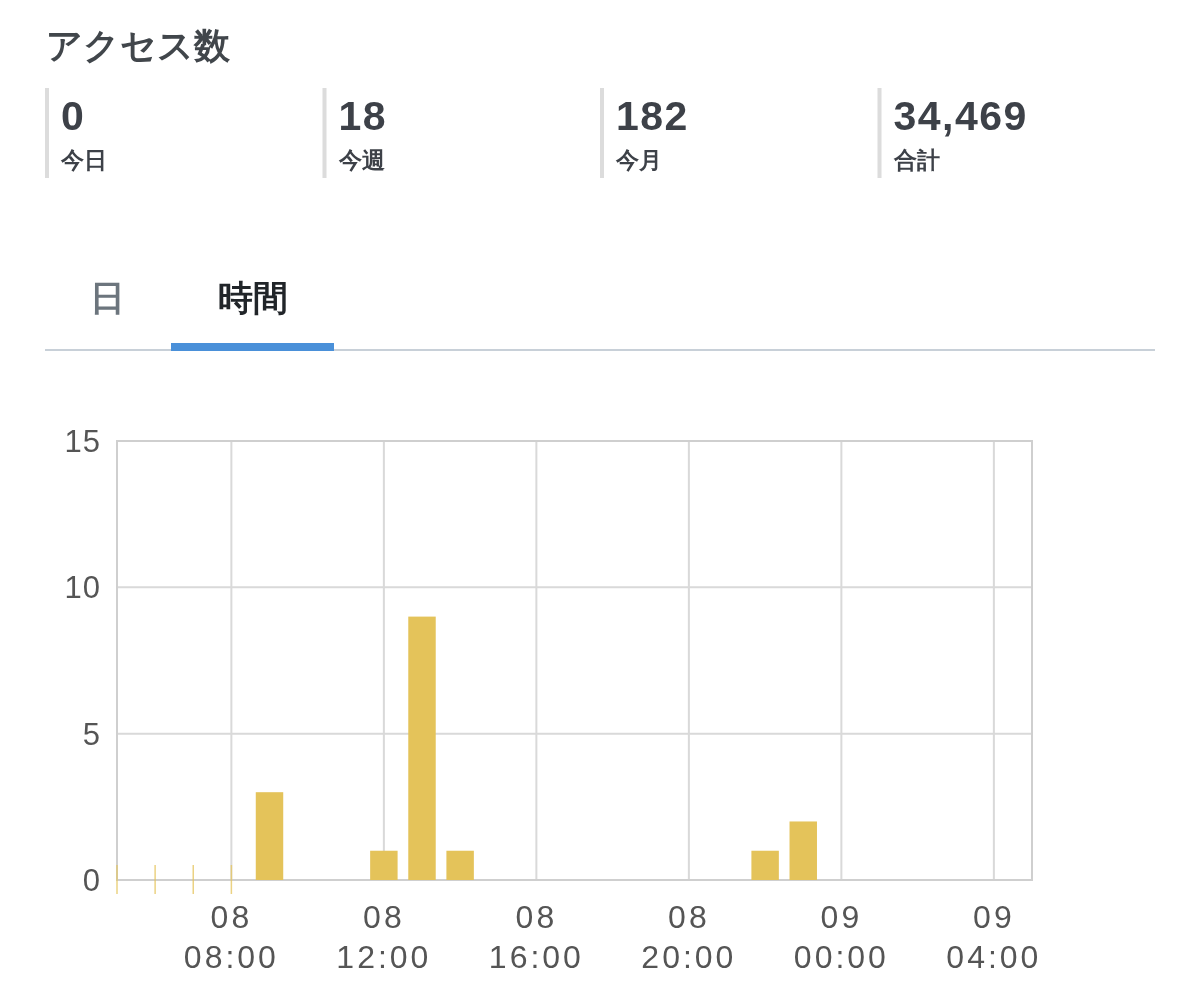  Describe the element at coordinates (91, 881) in the screenshot. I see `y-tick-label: 0` at that location.